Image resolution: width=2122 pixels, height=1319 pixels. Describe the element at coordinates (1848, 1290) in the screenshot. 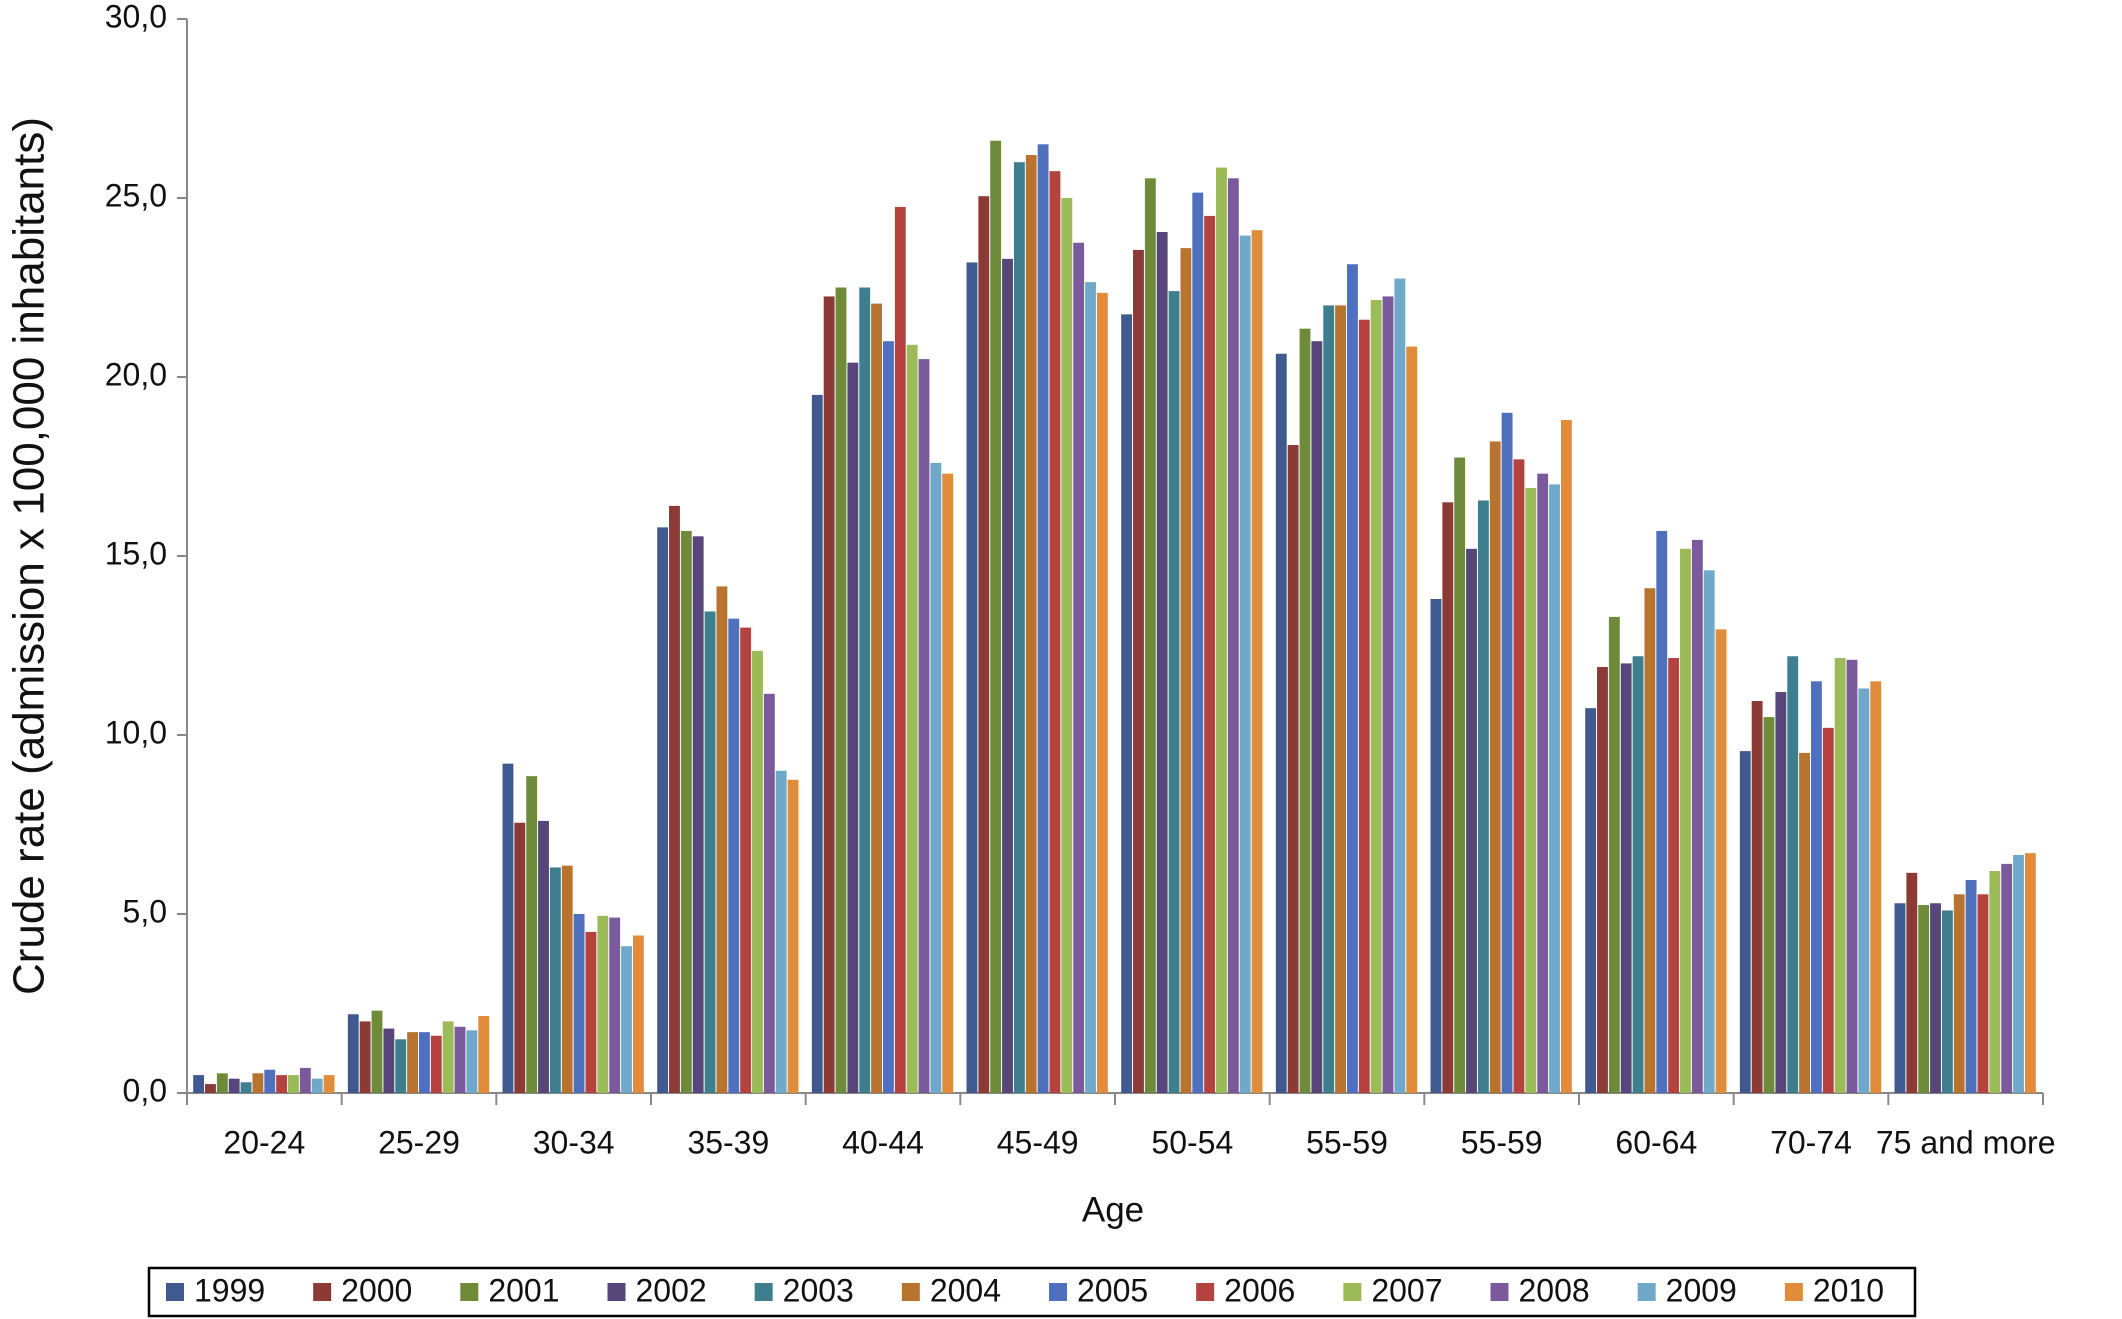

I see `legend-label: 2010` at that location.